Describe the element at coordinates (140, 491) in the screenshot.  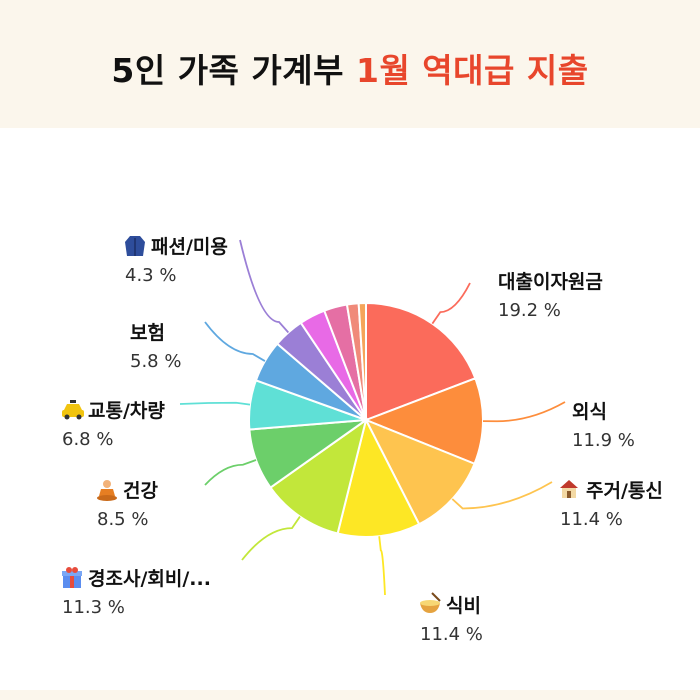
I see `slice-label: 건강` at that location.